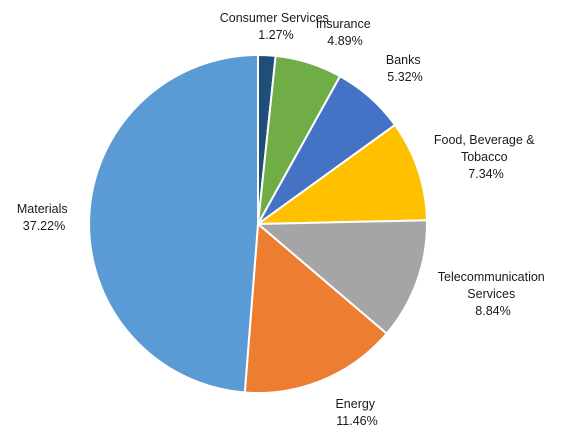 This screenshot has height=435, width=563. I want to click on slice-label-food-beverage-tobacco: Food, Beverage & Tobacco 7.34%, so click(486, 157).